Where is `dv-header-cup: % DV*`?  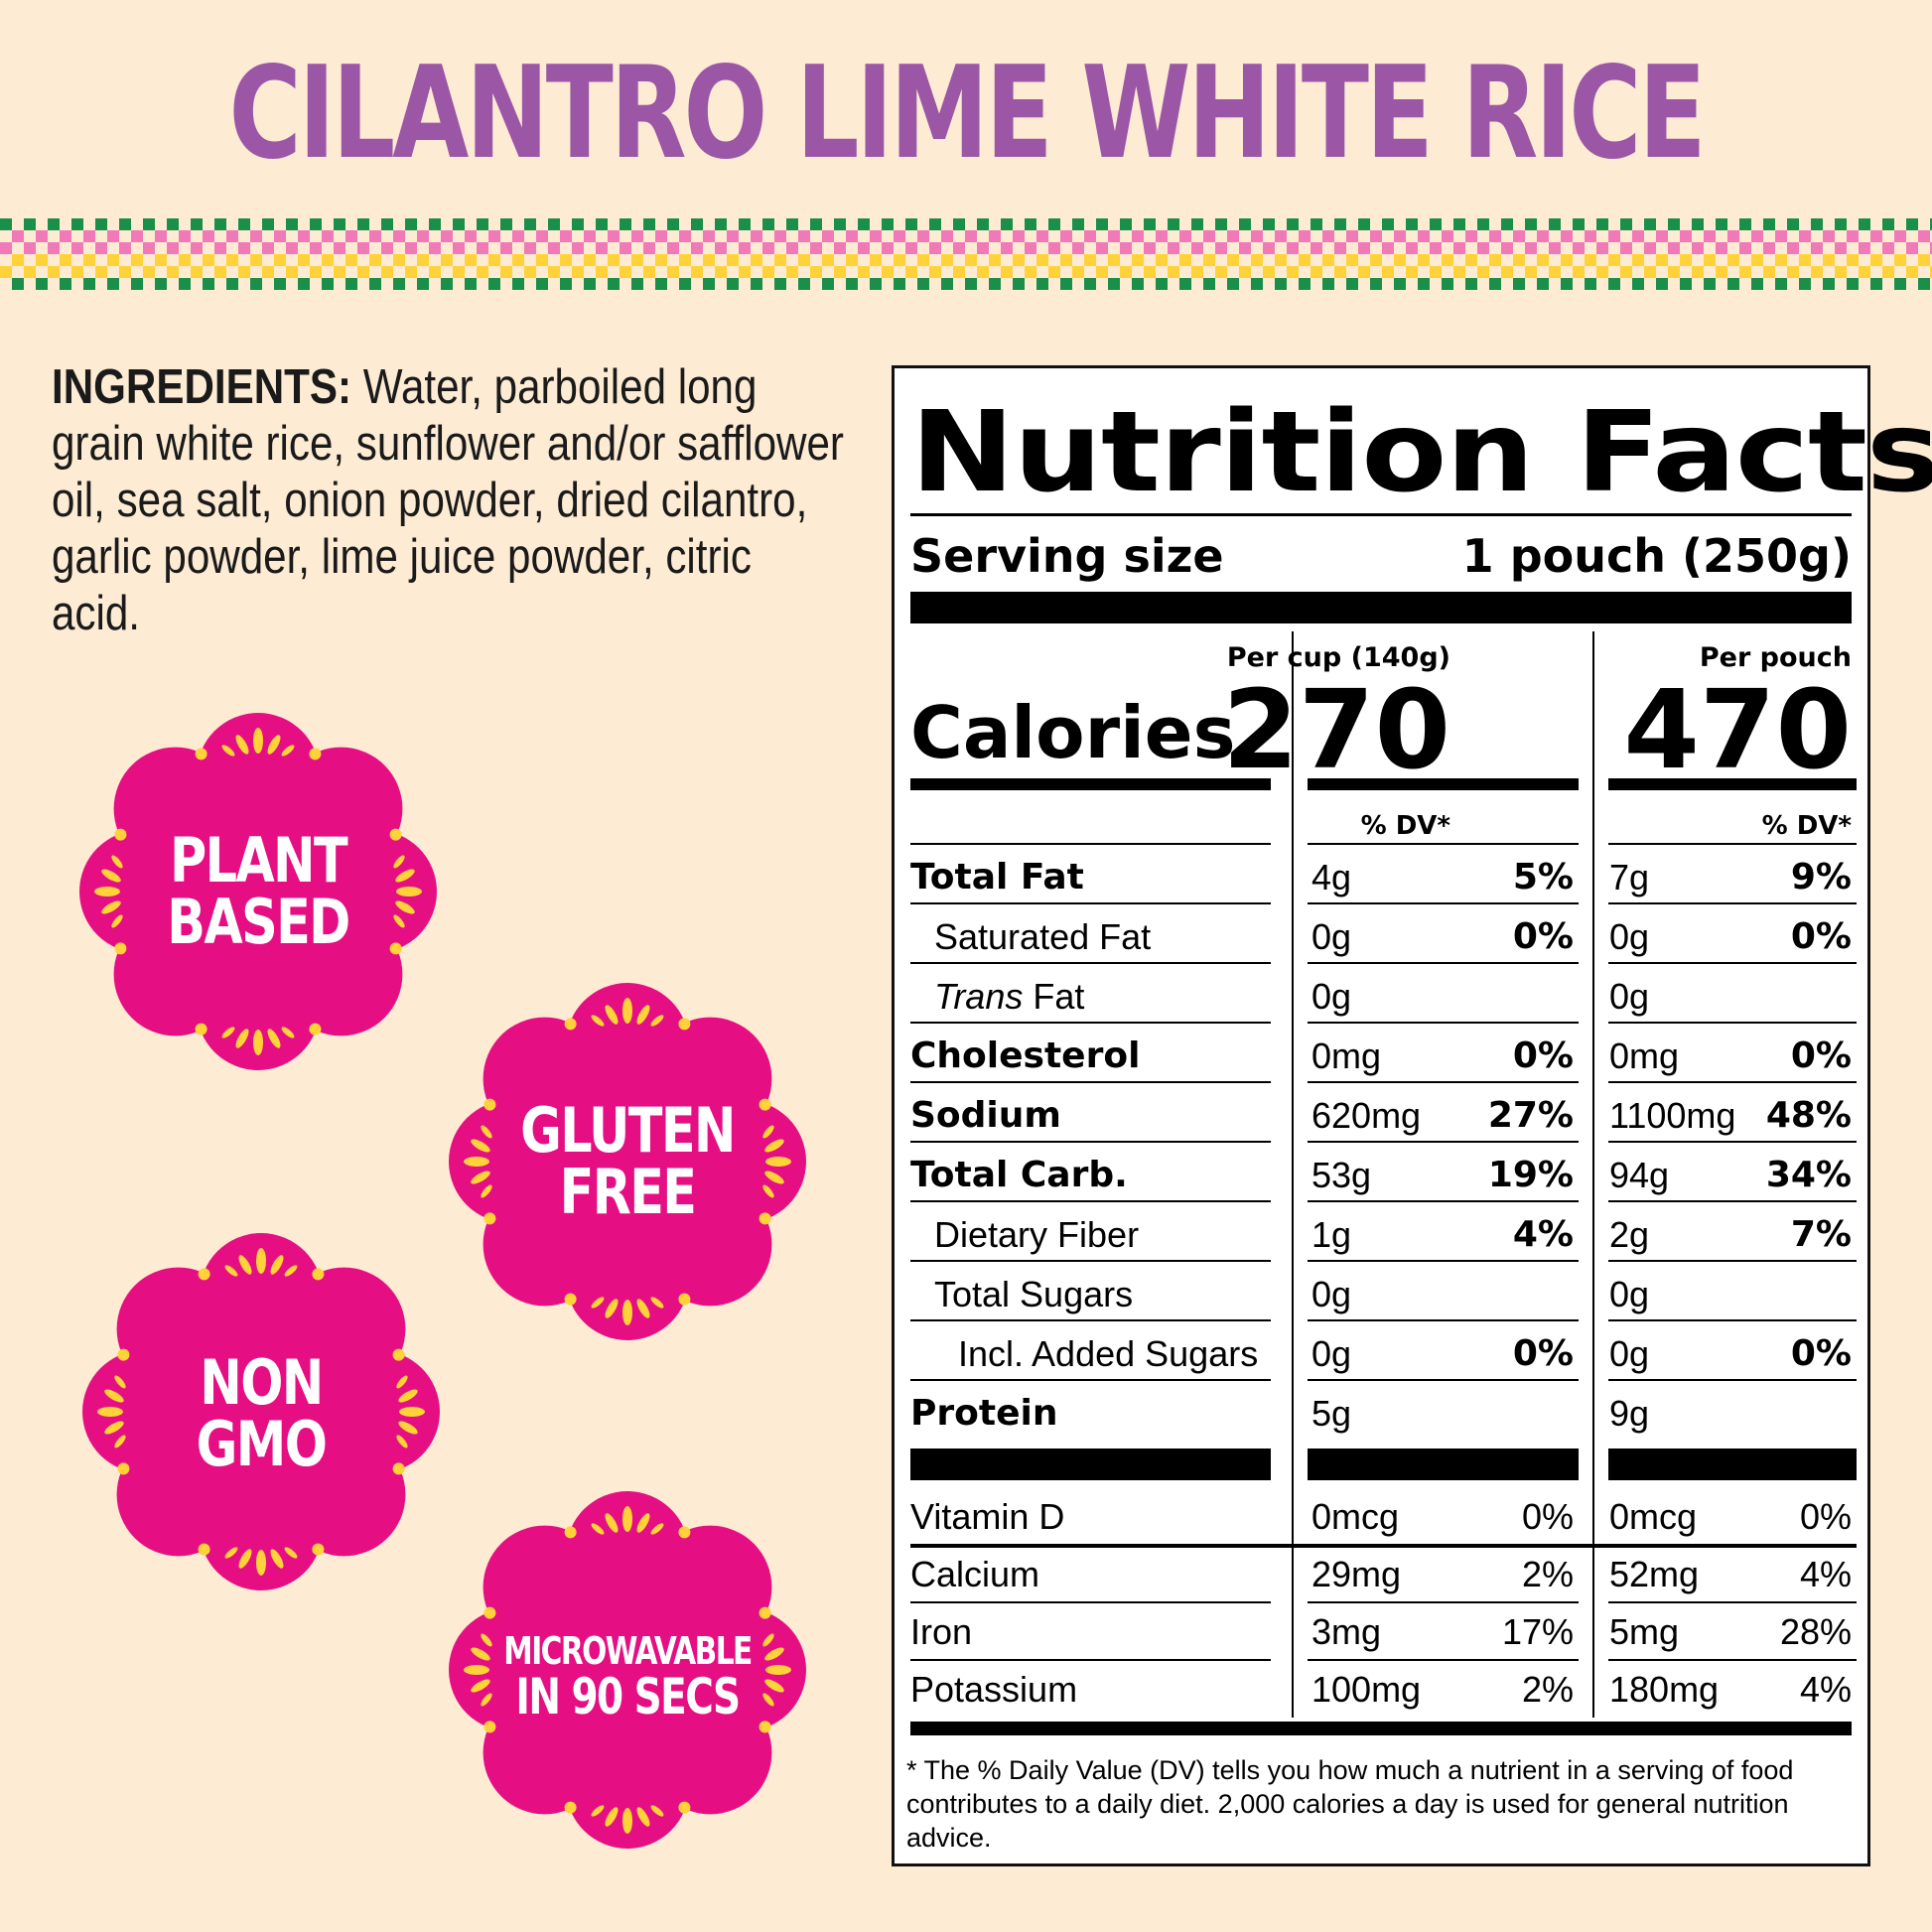
dv-header-cup: % DV* is located at coordinates (1405, 826).